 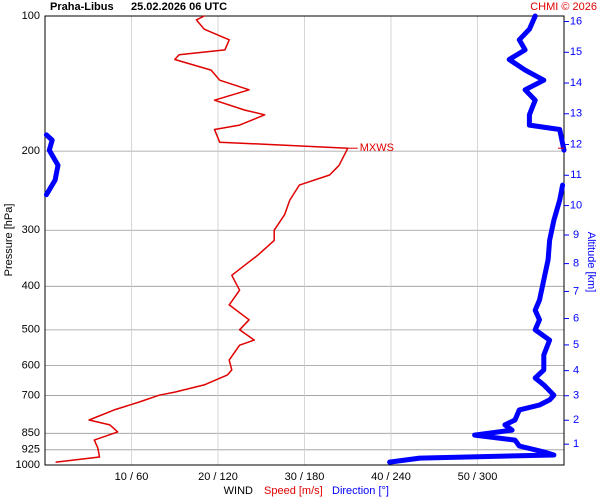 What do you see at coordinates (31, 365) in the screenshot?
I see `y-tick-label: 600` at bounding box center [31, 365].